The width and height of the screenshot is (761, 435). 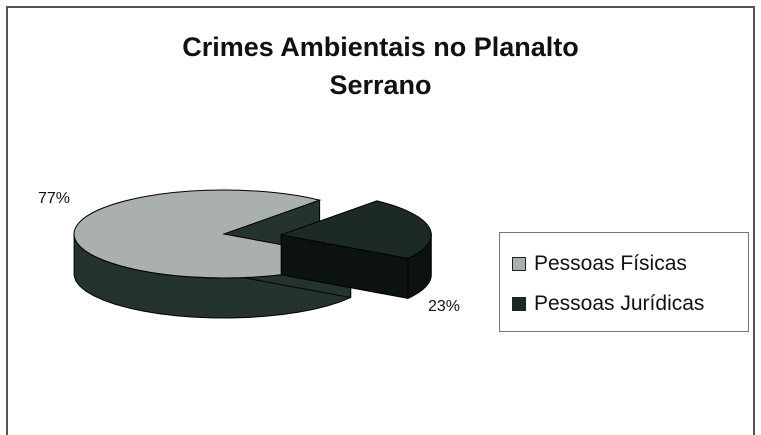 I want to click on legend-swatch-pessoas-fisicas, so click(x=519, y=264).